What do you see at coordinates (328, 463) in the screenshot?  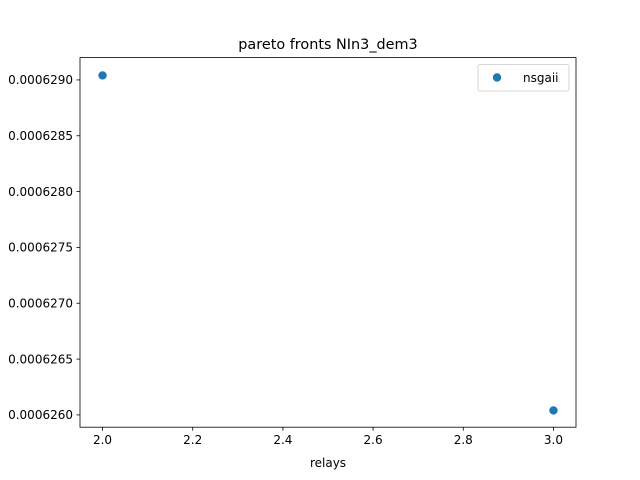 I see `x-axis-label: relays` at bounding box center [328, 463].